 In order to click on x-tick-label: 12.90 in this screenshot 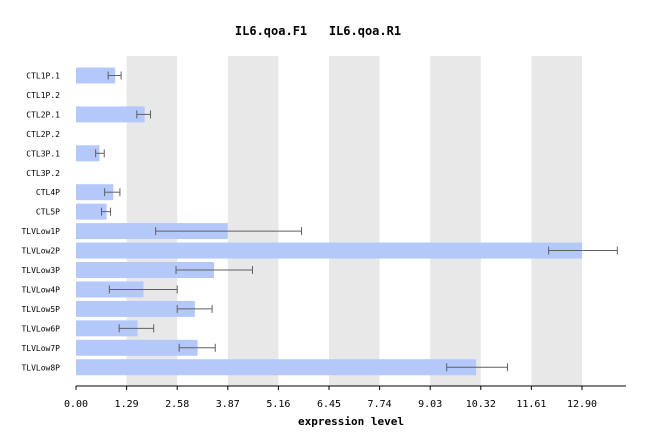, I will do `click(582, 404)`.